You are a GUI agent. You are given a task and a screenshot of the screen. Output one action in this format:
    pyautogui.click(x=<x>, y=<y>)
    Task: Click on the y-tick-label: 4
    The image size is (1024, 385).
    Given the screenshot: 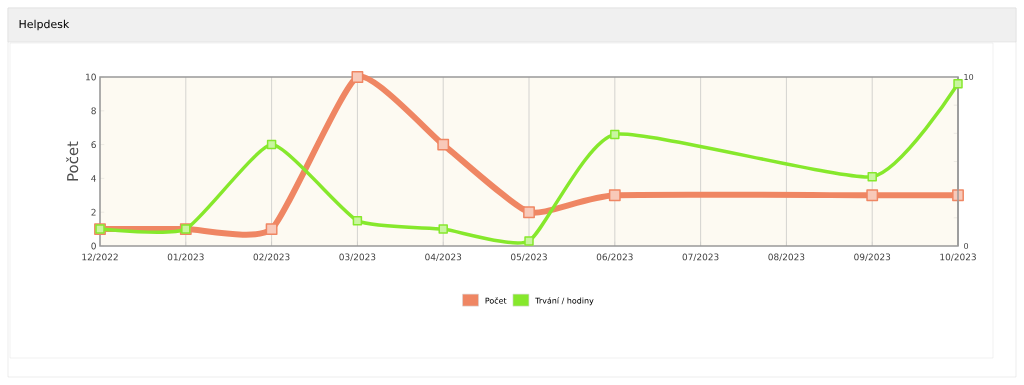 What is the action you would take?
    pyautogui.click(x=93, y=178)
    